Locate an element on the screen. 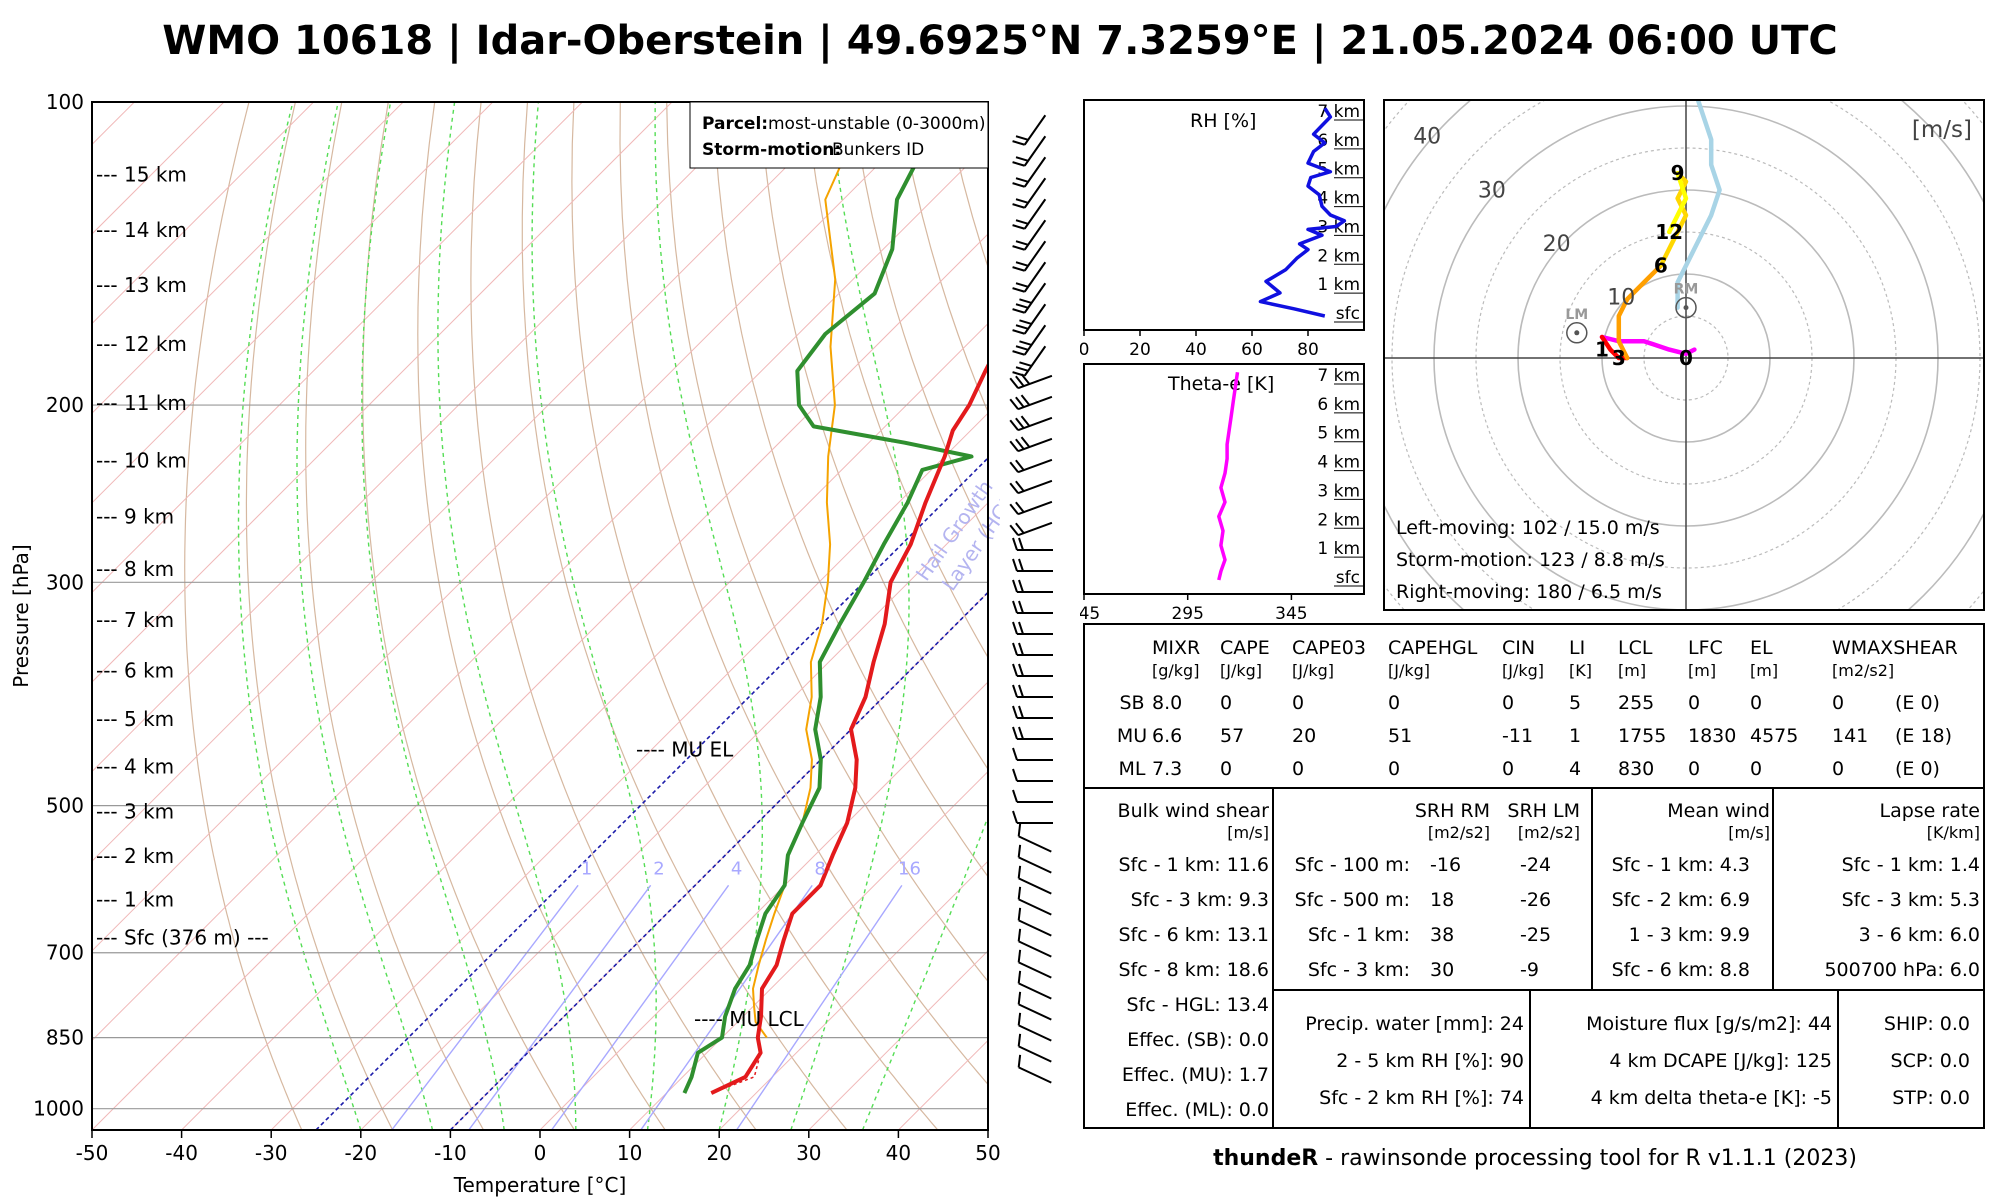 The height and width of the screenshot is (1200, 2000). params-cell: 57 is located at coordinates (1232, 736).